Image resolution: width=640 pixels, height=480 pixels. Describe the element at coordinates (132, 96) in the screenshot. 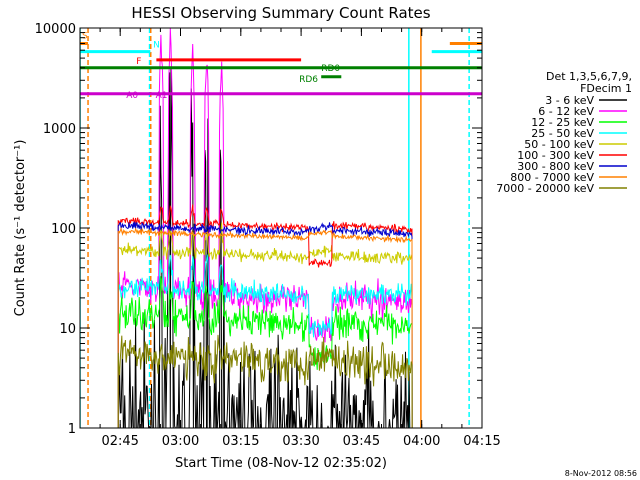

I see `flag-label: A0` at that location.